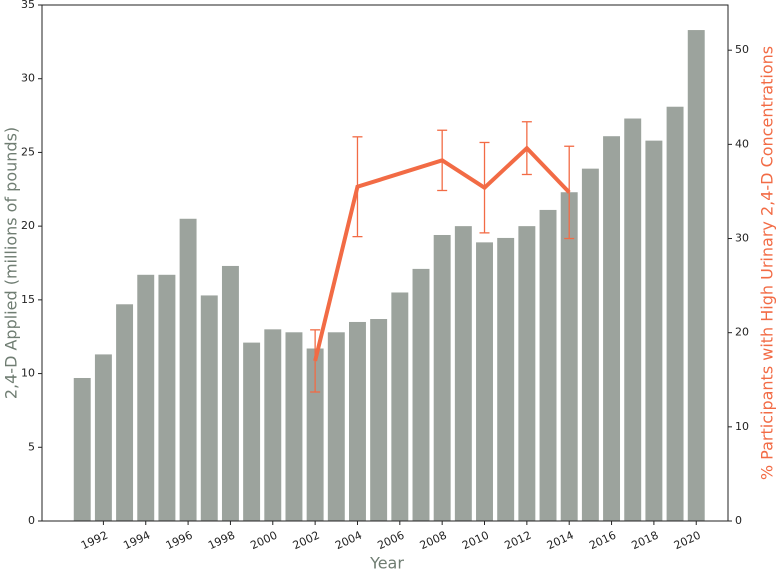 Image resolution: width=777 pixels, height=574 pixels. I want to click on x-tick-label: 2000, so click(263, 541).